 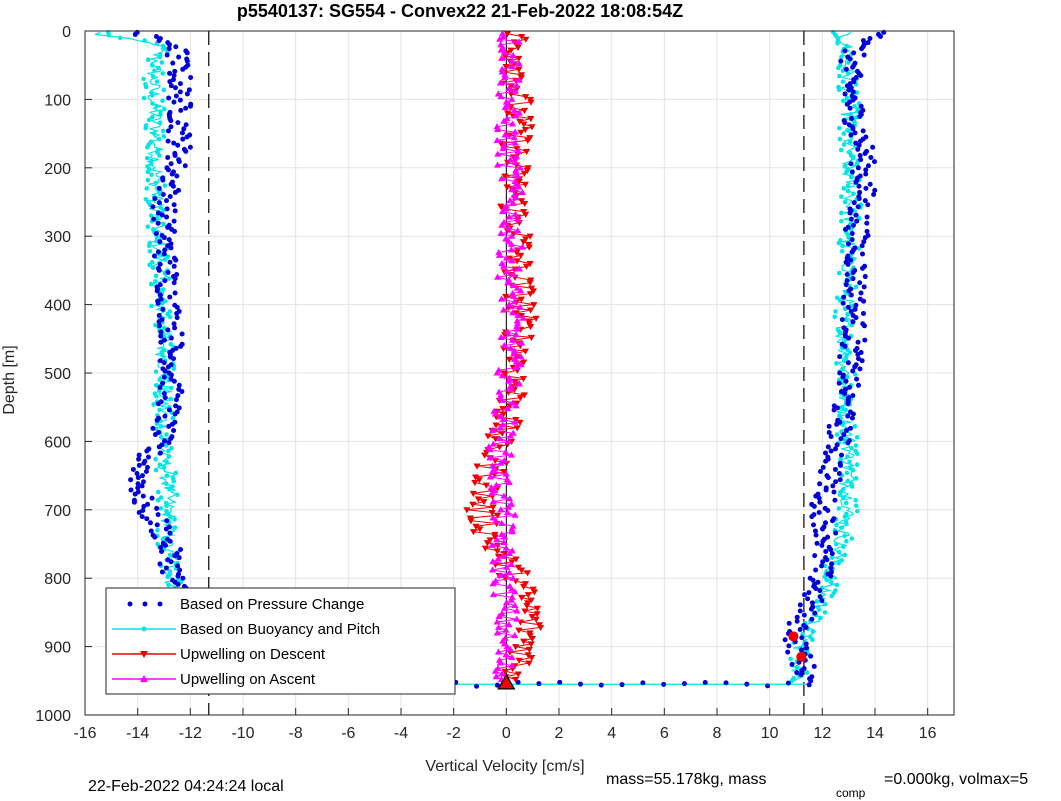 What do you see at coordinates (272, 604) in the screenshot?
I see `legend-label: Based on Pressure Change` at bounding box center [272, 604].